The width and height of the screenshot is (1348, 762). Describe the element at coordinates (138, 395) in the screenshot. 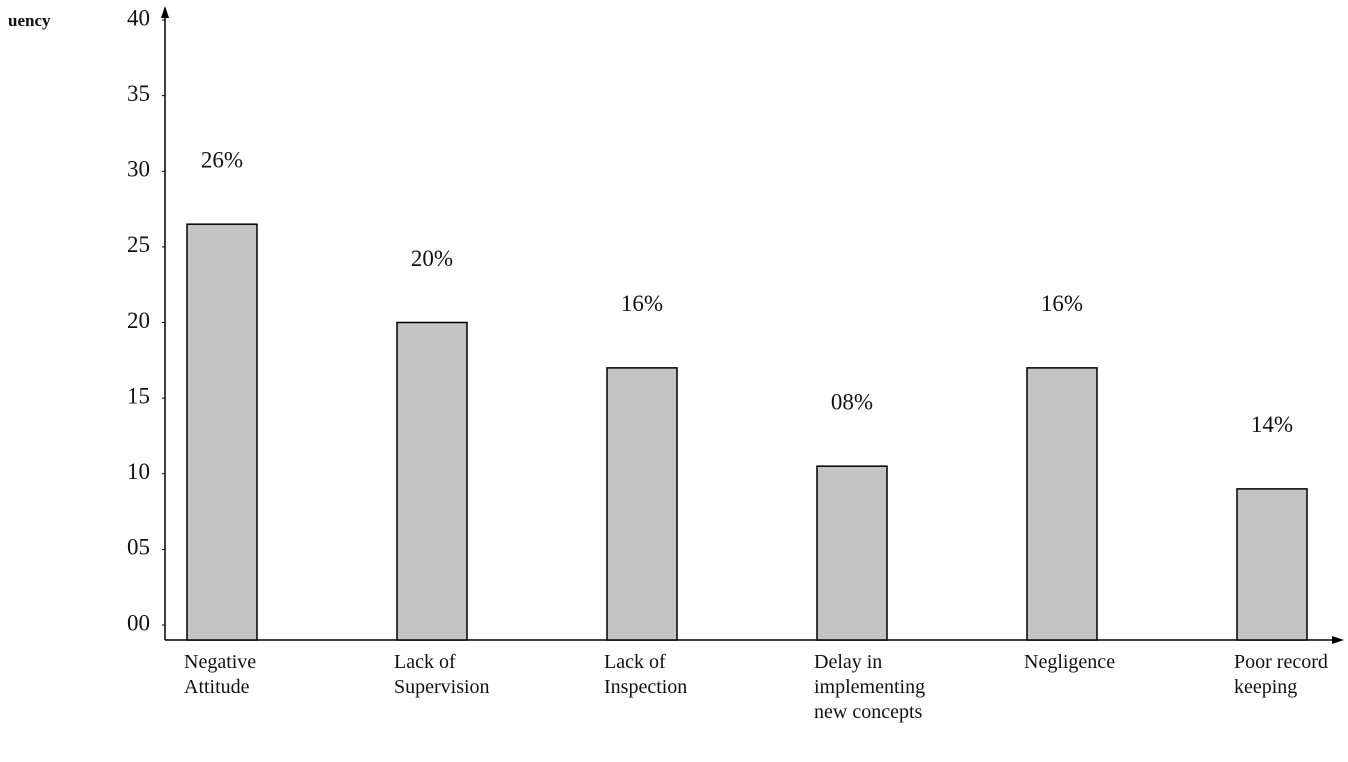

I see `y-tick-label: 15` at that location.